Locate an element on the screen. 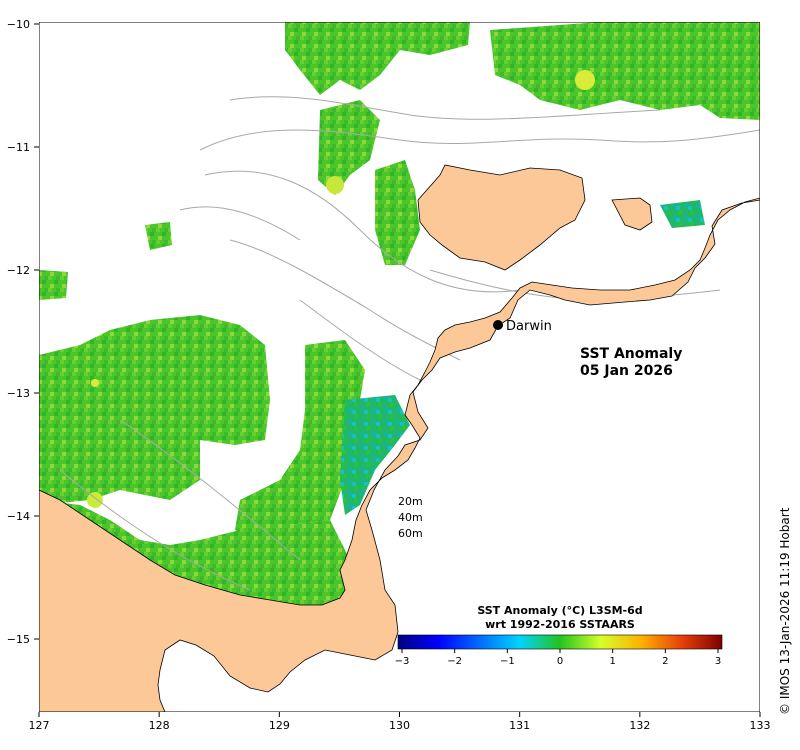 Image resolution: width=800 pixels, height=750 pixels. colorbar-title-line1: SST Anomaly (°C) L3SM-6d is located at coordinates (559, 610).